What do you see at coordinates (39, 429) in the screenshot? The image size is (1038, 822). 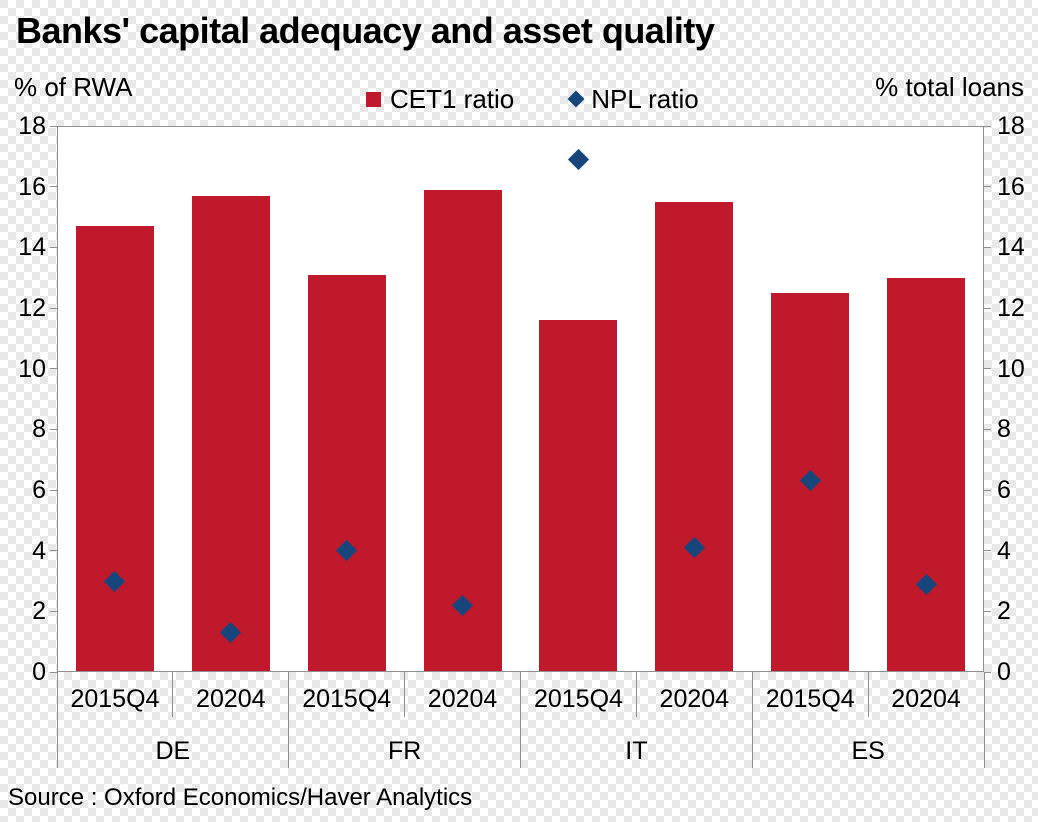 I see `y-axis-label-left: 8` at bounding box center [39, 429].